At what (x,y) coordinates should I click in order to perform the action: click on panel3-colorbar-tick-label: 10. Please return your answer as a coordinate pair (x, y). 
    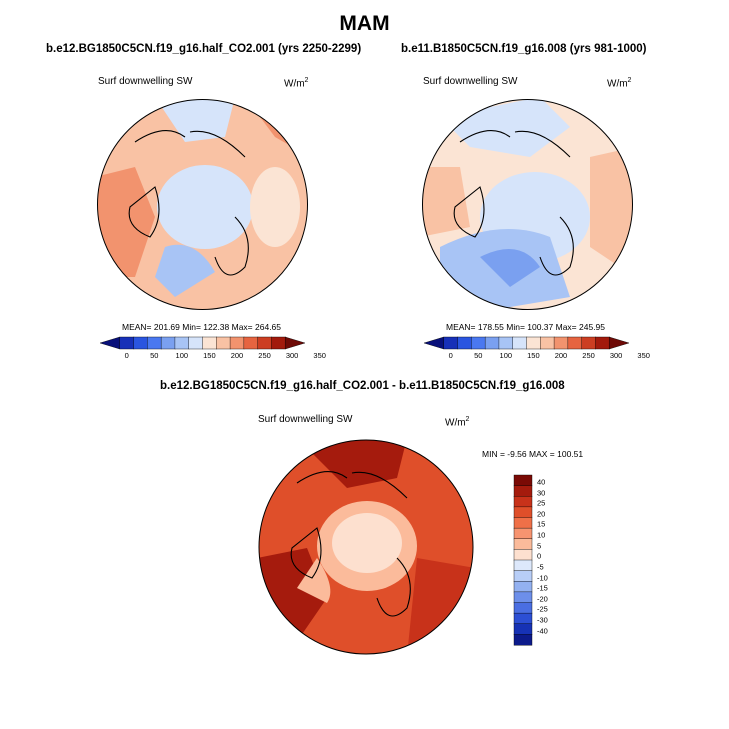
    Looking at the image, I should click on (541, 535).